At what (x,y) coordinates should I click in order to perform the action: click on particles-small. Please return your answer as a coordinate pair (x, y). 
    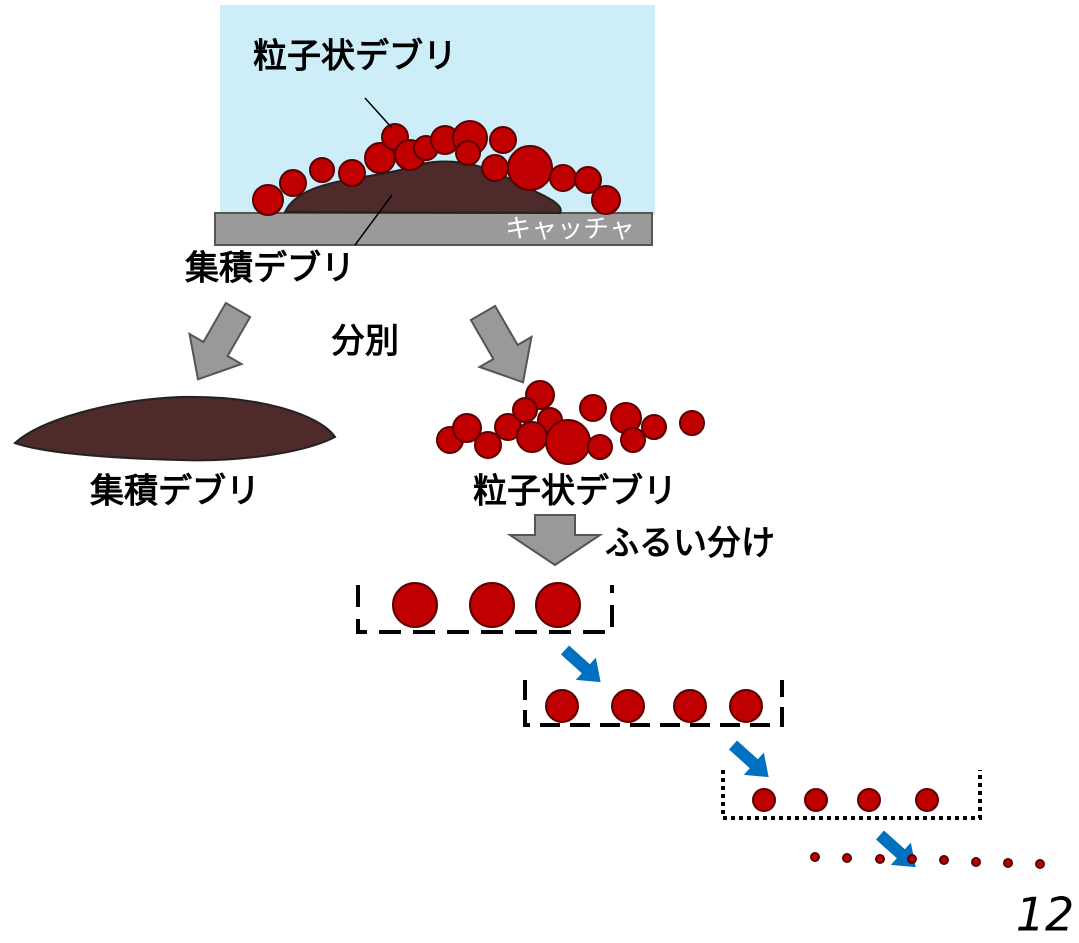
    Looking at the image, I should click on (845, 800).